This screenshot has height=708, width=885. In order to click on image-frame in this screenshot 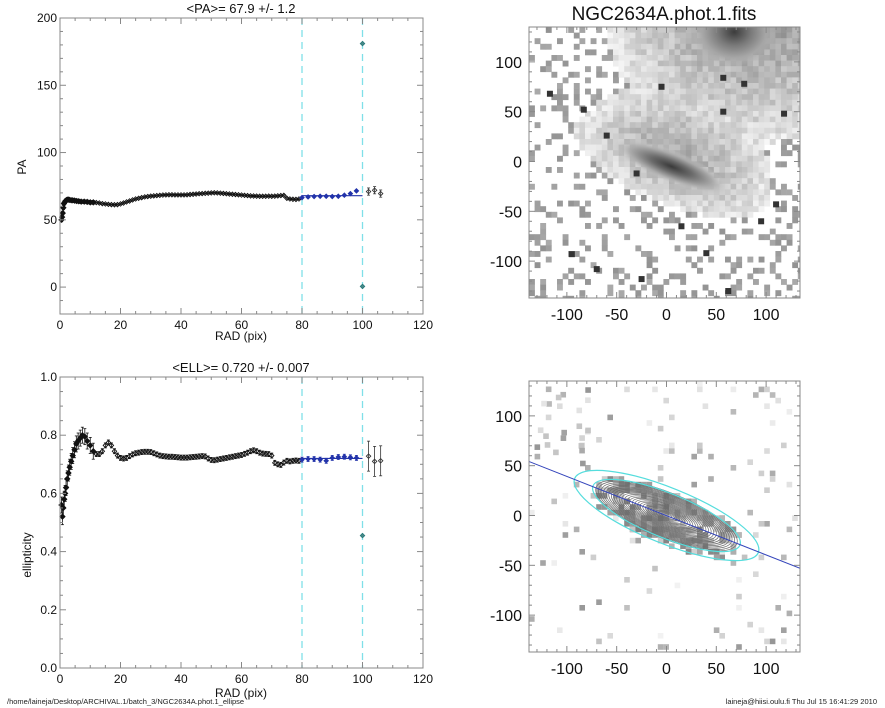, I will do `click(664, 162)`.